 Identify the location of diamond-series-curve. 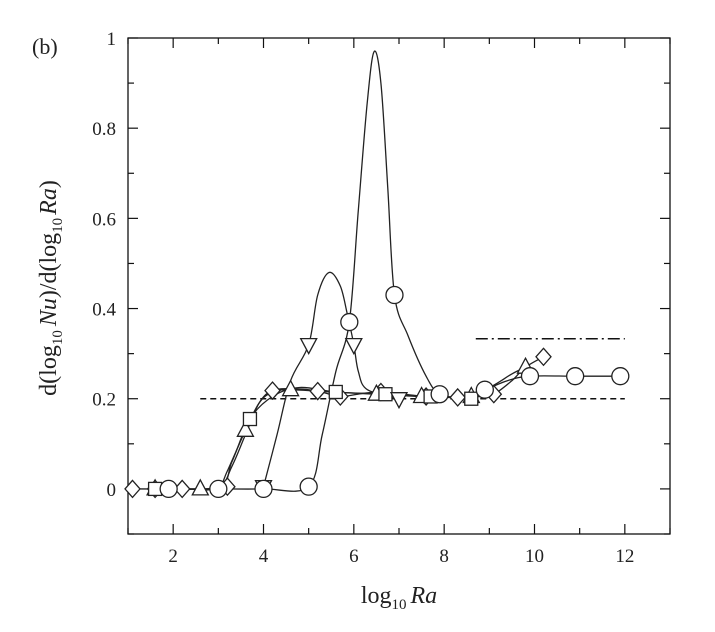
(338, 423).